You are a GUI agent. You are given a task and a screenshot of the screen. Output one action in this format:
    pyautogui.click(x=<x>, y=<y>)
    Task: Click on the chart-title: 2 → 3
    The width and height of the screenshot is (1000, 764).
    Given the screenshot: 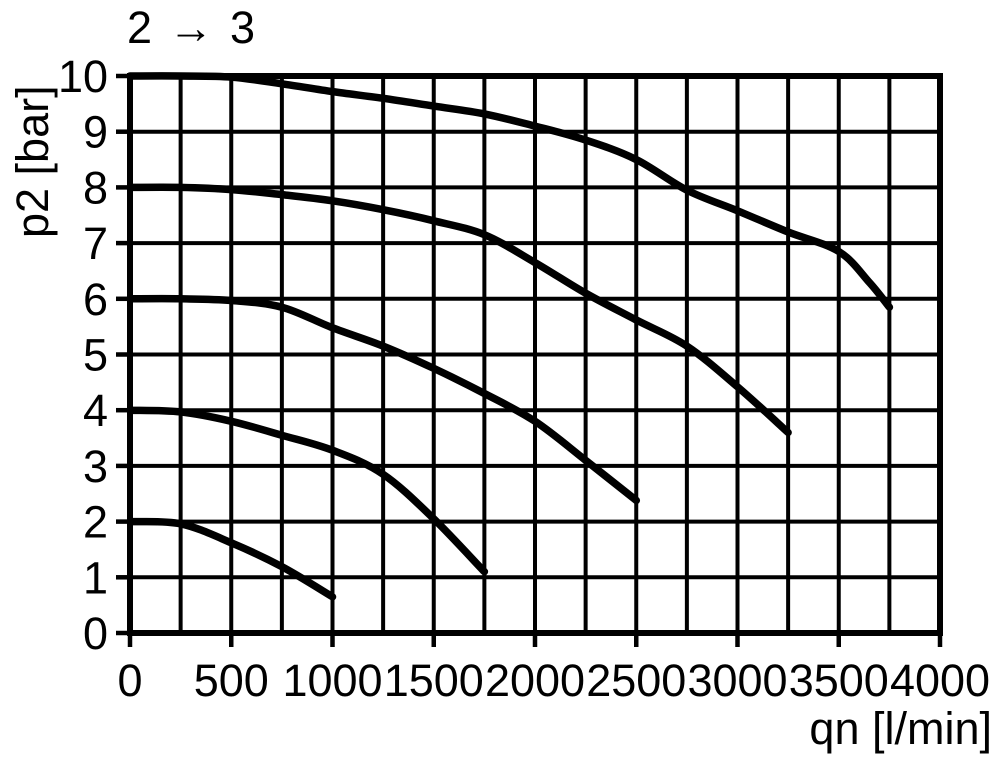 What is the action you would take?
    pyautogui.click(x=192, y=27)
    